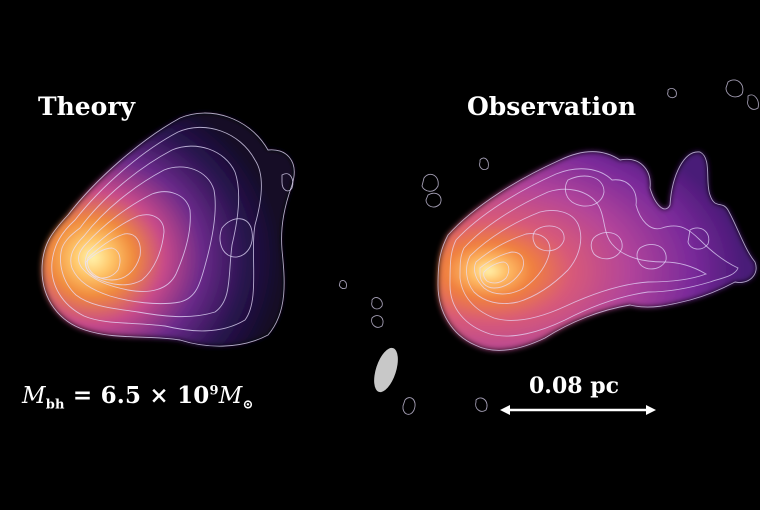 The height and width of the screenshot is (510, 760). Describe the element at coordinates (578, 410) in the screenshot. I see `scale-bar` at that location.